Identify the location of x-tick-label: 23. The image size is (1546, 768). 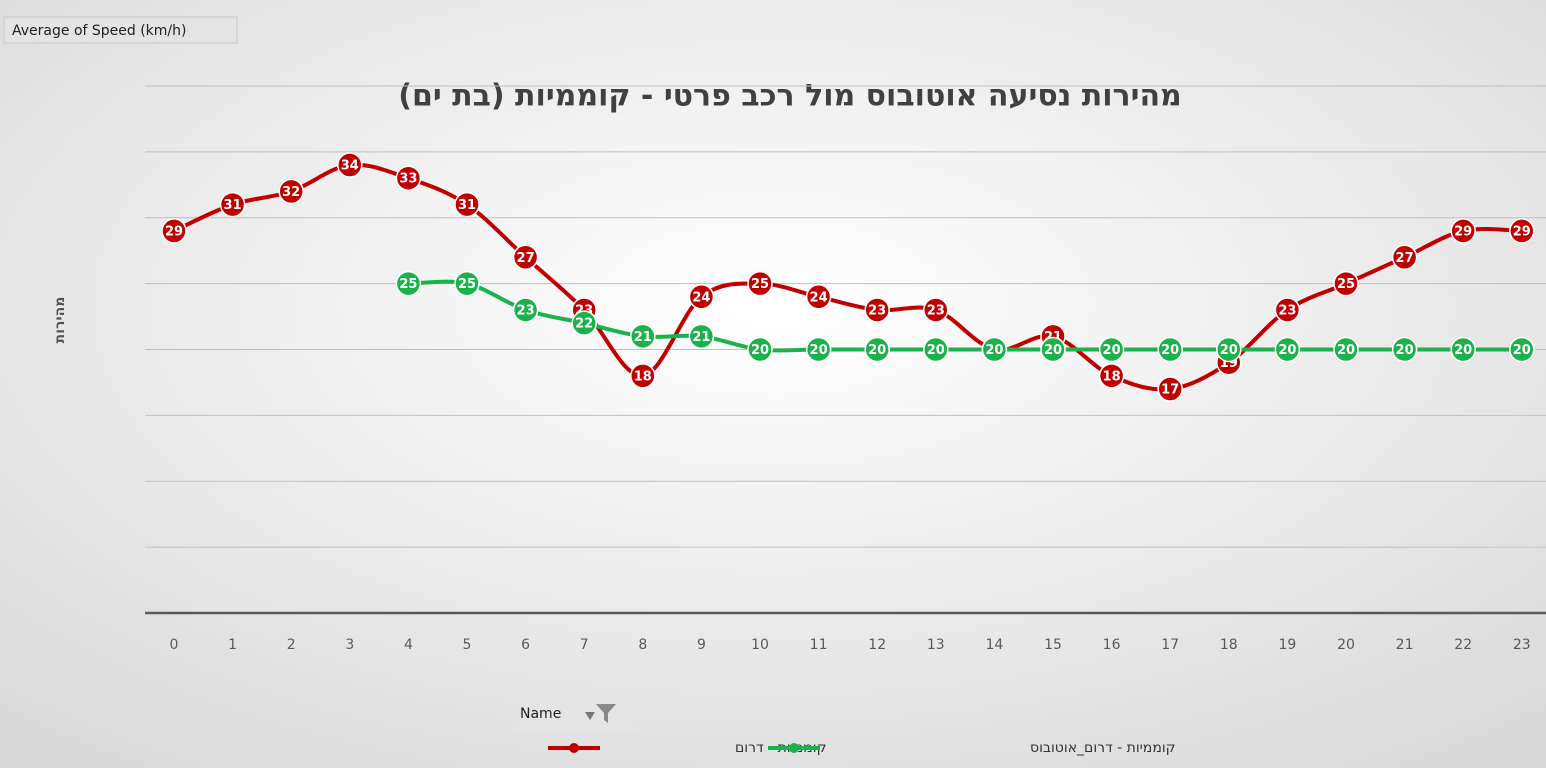
(1522, 645).